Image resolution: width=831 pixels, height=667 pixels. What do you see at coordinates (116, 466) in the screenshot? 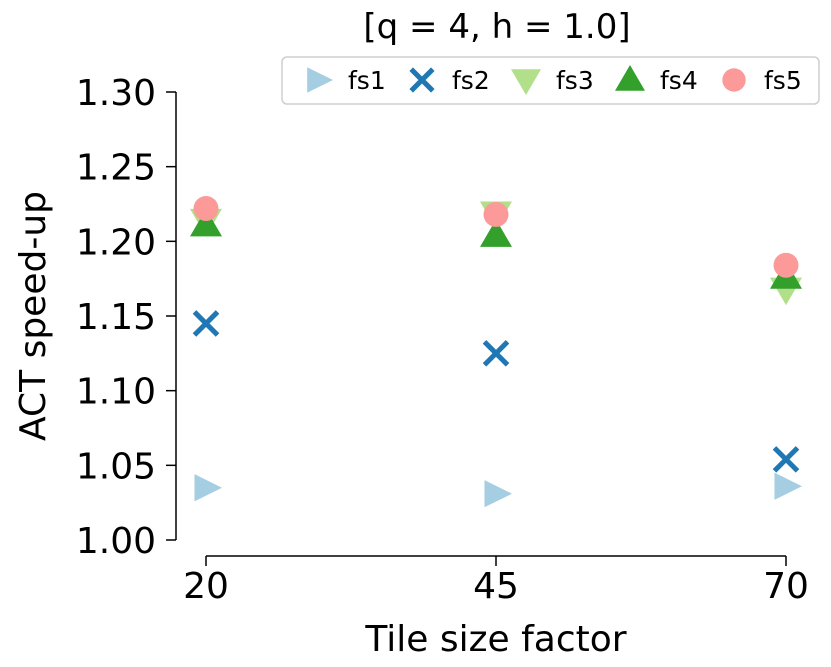
I see `y-tick-label: 1.05` at bounding box center [116, 466].